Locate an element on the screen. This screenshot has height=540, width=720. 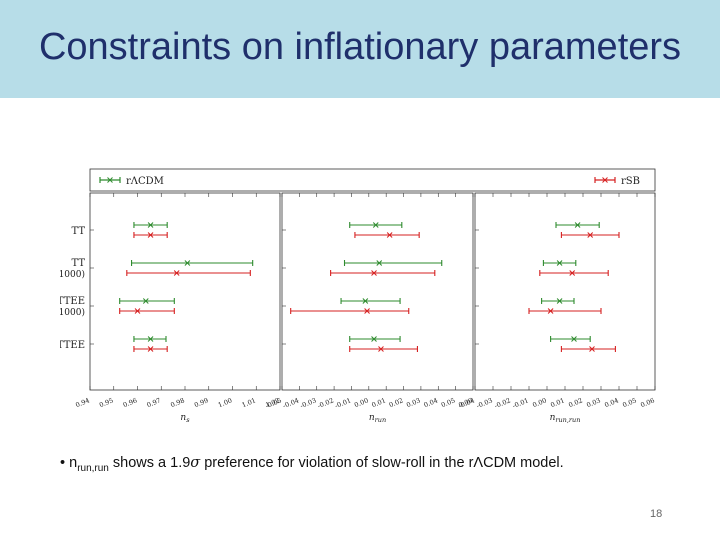
panel-2-series-1-row-3-marker-b is located at coordinates (592, 349).